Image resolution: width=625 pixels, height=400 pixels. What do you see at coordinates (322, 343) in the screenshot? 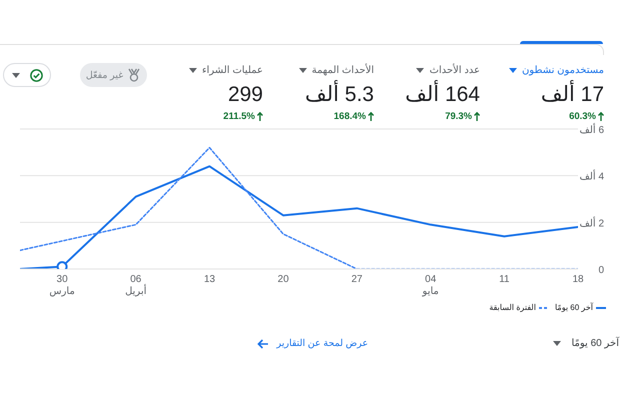
I see `text: عرض لمحة عن التقارير` at bounding box center [322, 343].